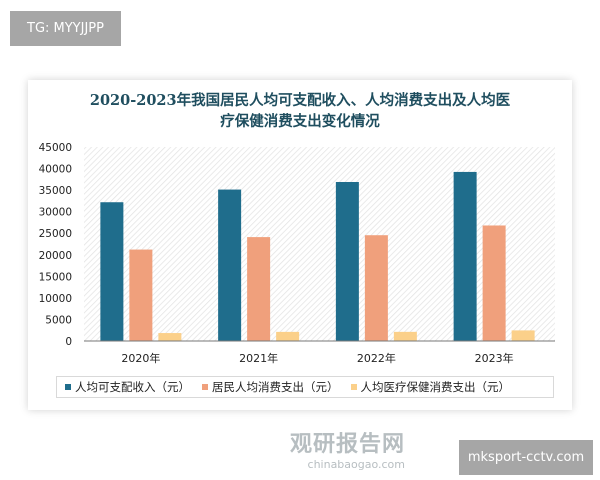  I want to click on legend-item: 人均可支配收入（元）, so click(127, 387).